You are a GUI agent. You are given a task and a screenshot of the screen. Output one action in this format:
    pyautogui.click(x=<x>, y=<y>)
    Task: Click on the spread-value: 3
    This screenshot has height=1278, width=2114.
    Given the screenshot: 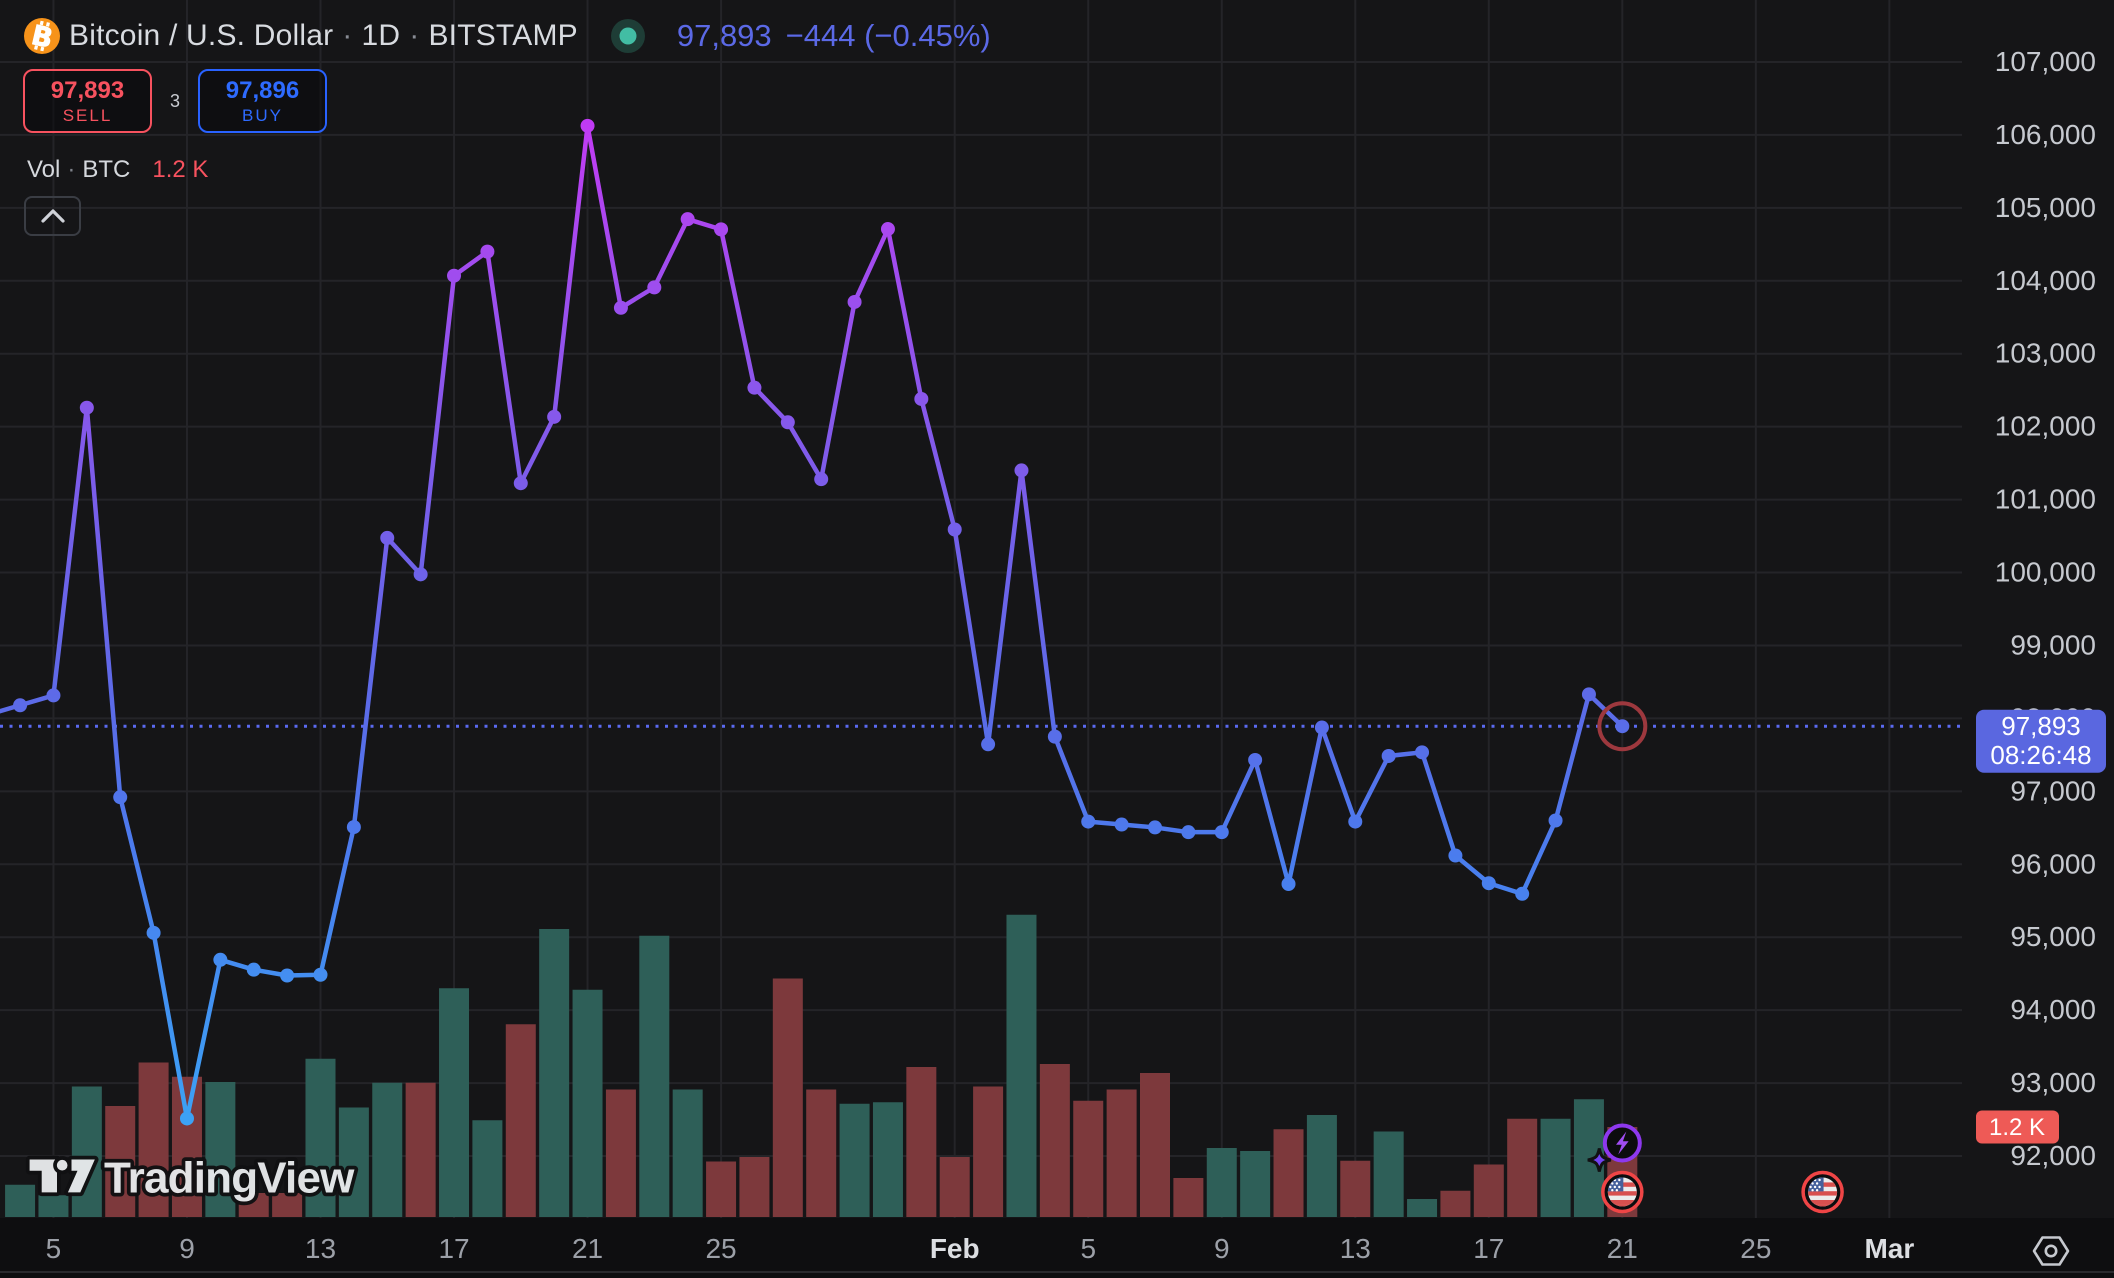 What is the action you would take?
    pyautogui.click(x=174, y=100)
    